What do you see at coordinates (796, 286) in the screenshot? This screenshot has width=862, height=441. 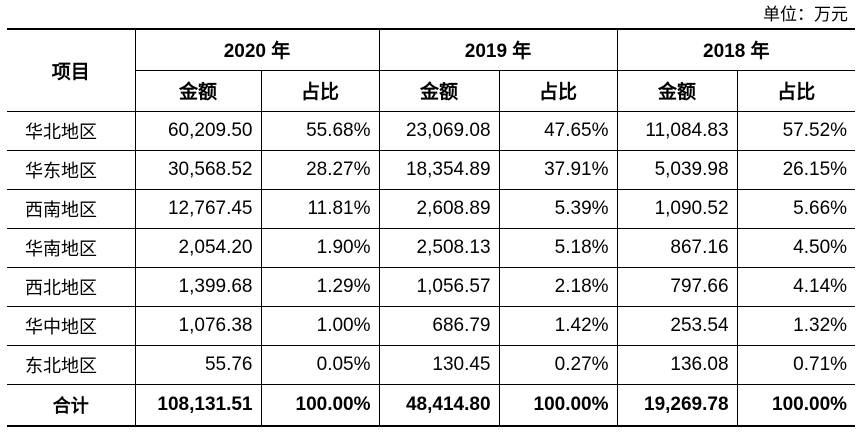 I see `cell-value: 4.14%` at bounding box center [796, 286].